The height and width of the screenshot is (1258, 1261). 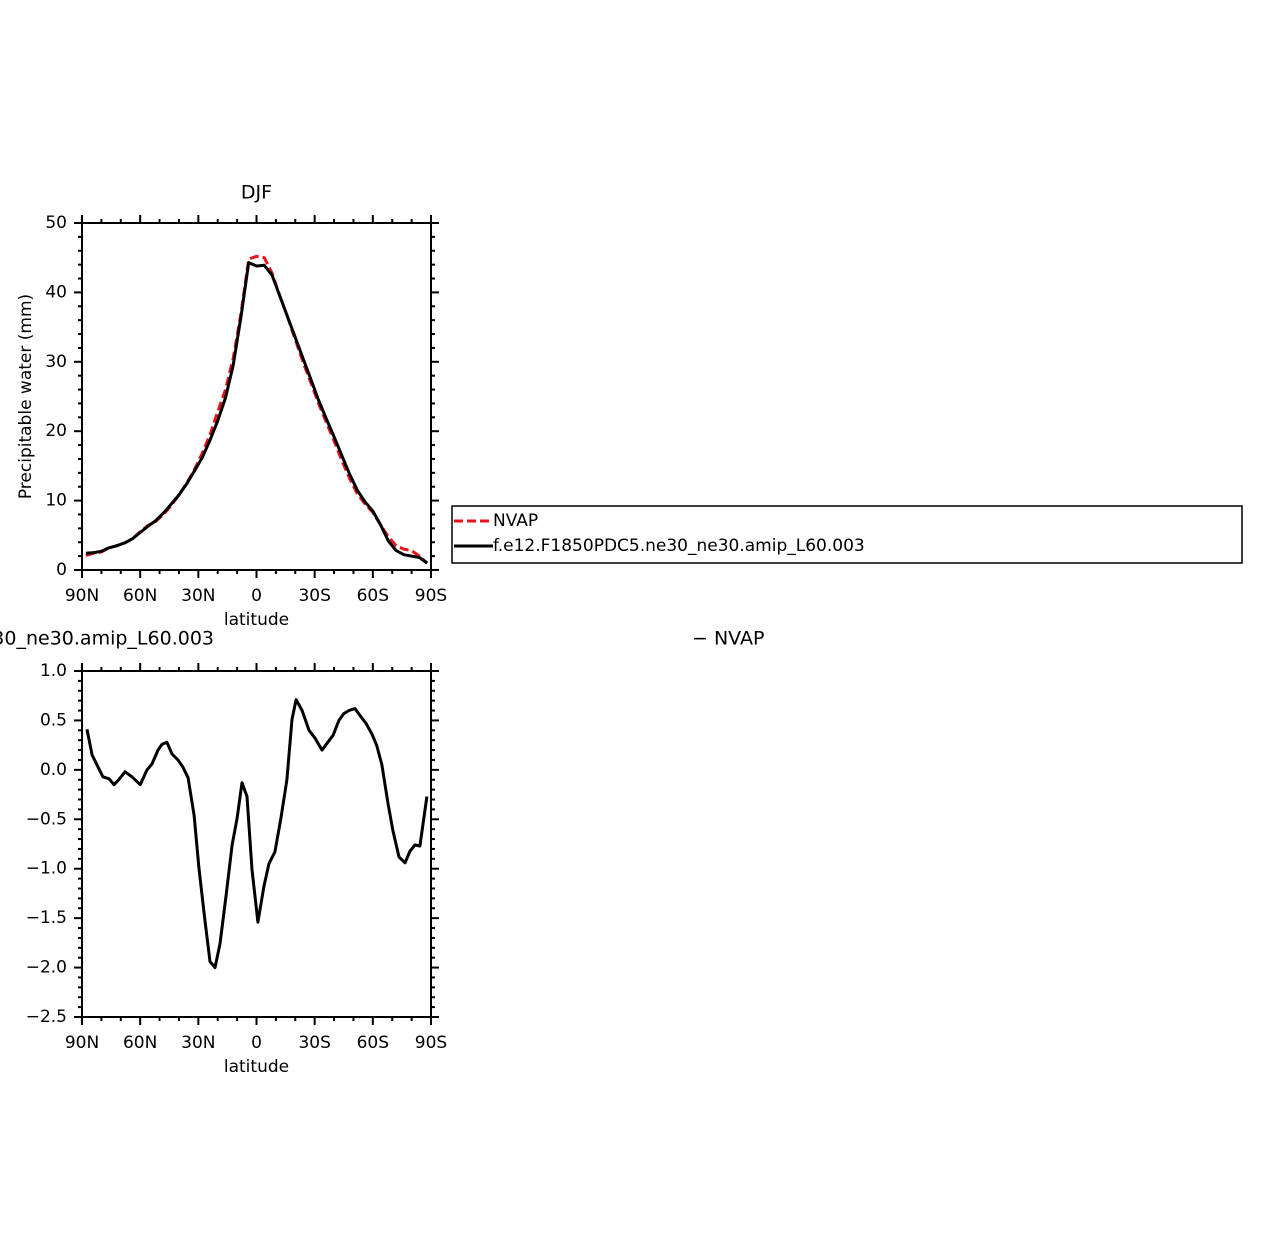 What do you see at coordinates (53, 770) in the screenshot?
I see `y-tick-label: 0.0` at bounding box center [53, 770].